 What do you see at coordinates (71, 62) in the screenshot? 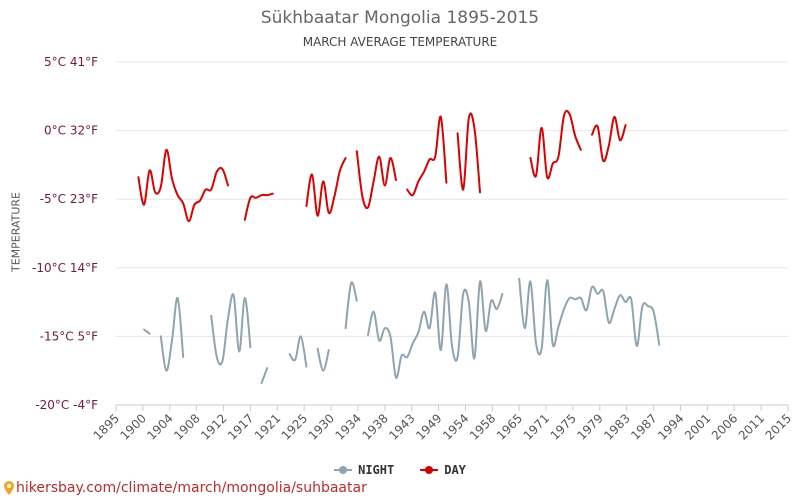
I see `y-tick-label: 5°C 41°F` at bounding box center [71, 62].